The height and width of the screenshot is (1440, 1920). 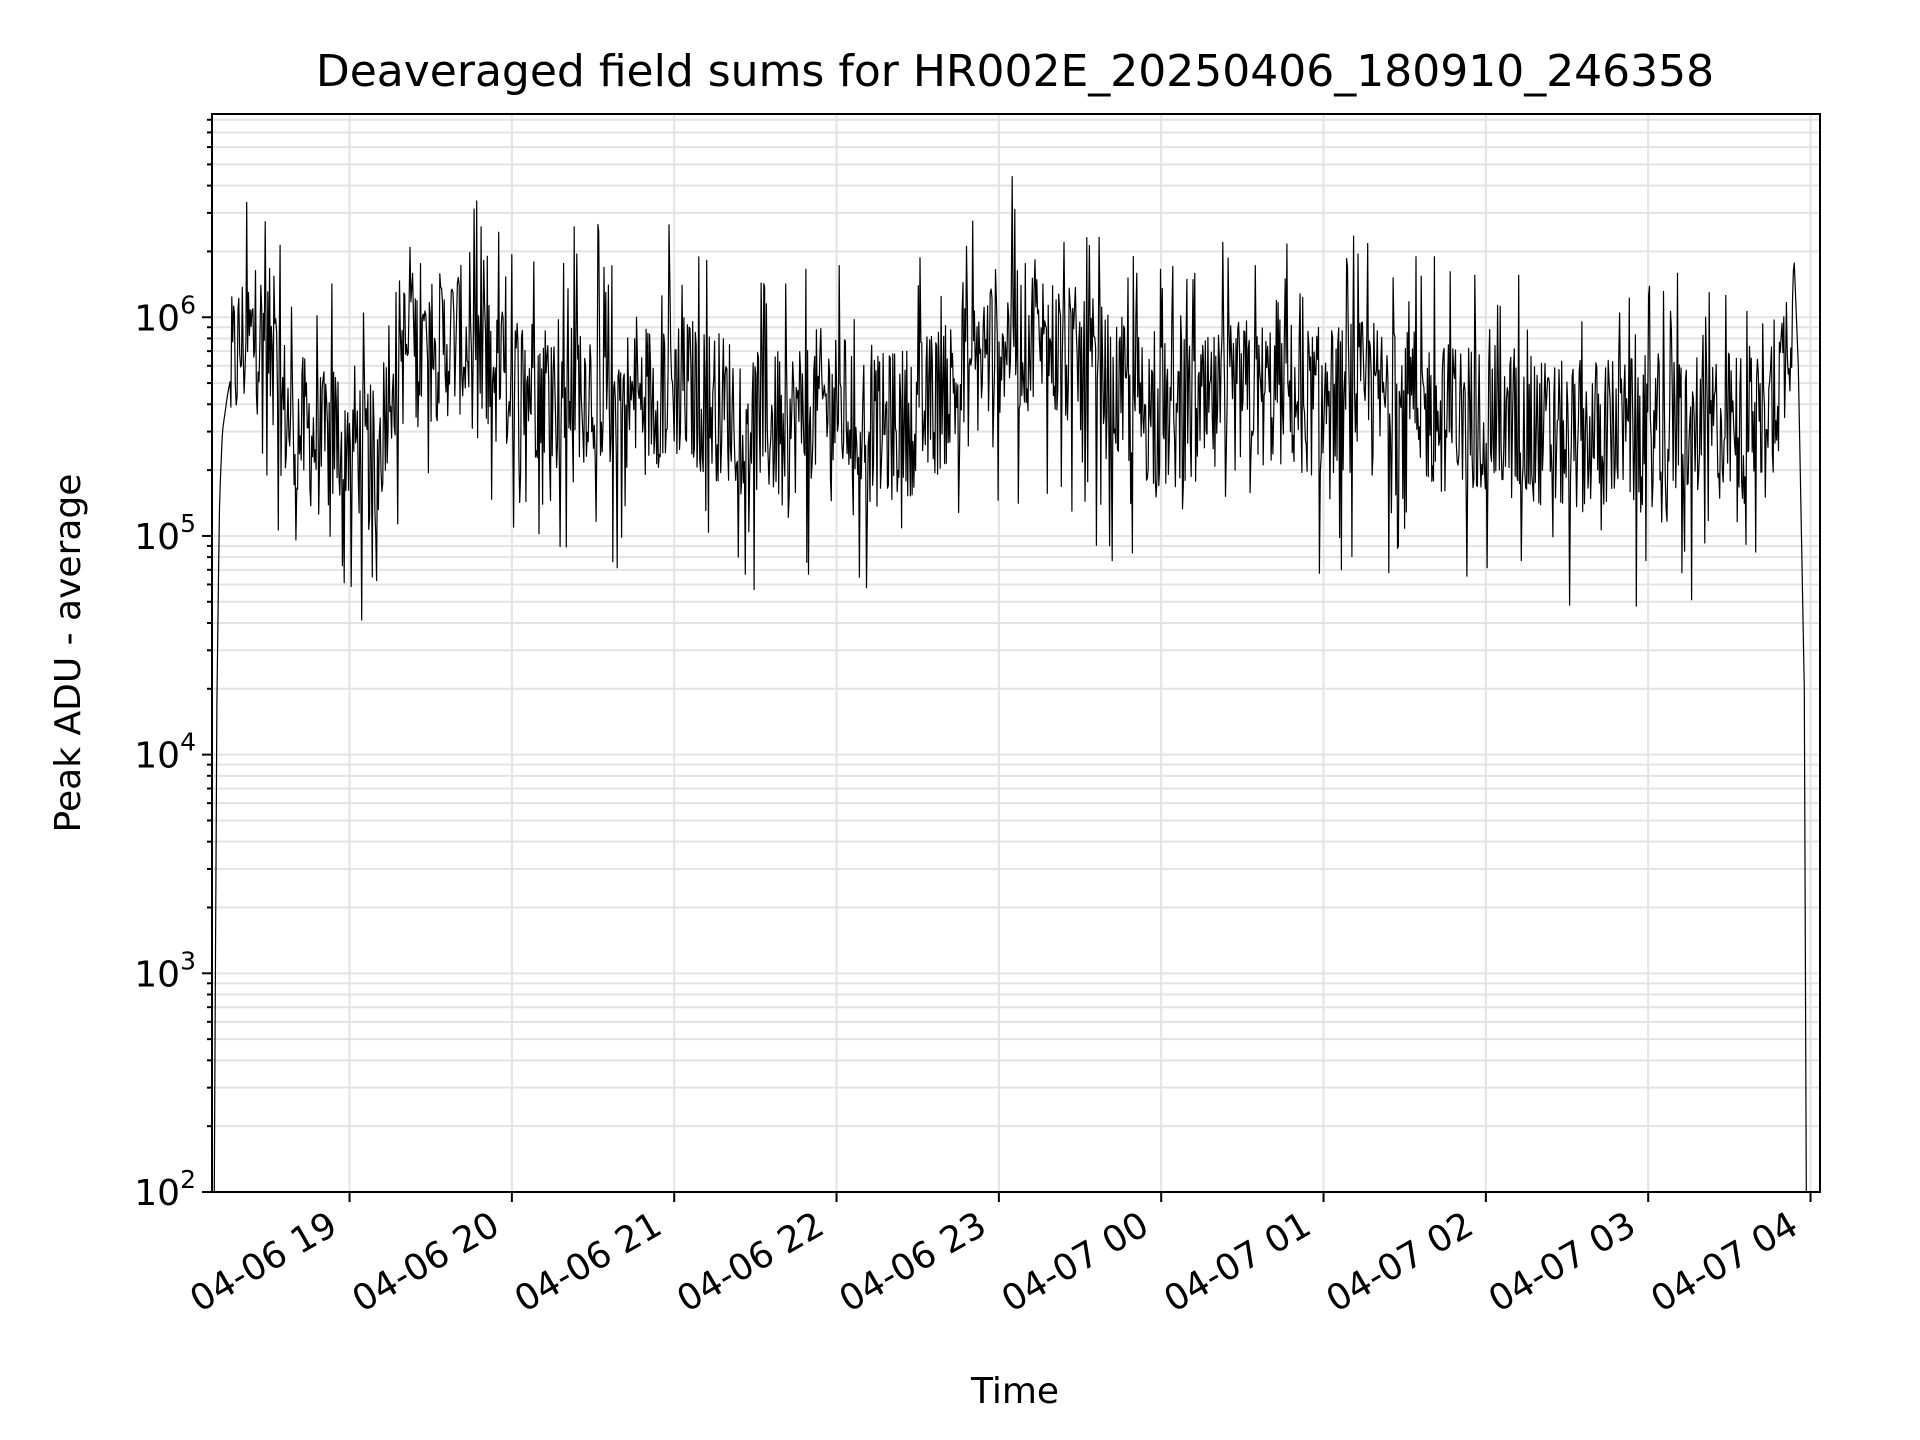 What do you see at coordinates (68, 653) in the screenshot?
I see `y-axis-label: Peak ADU - average` at bounding box center [68, 653].